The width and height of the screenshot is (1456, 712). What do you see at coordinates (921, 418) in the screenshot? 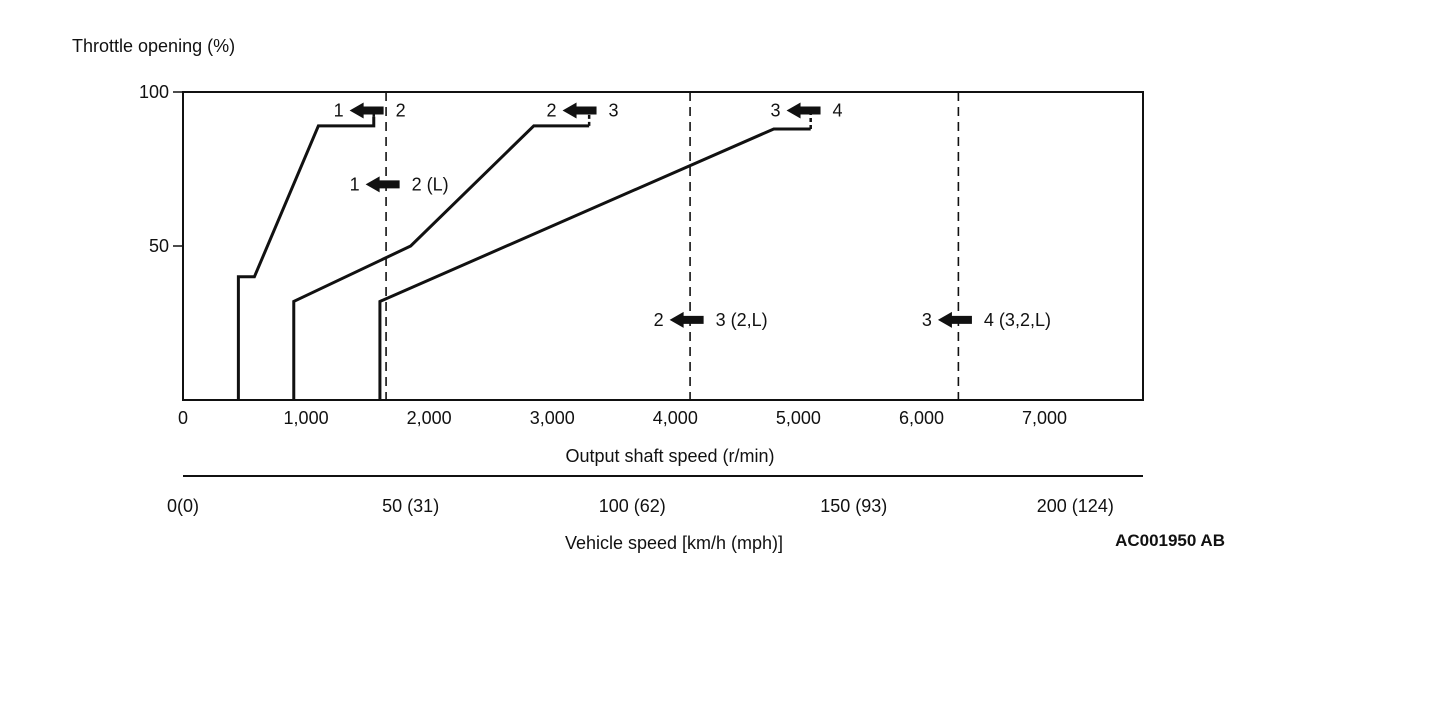
I see `x-tick-label: 6,000` at bounding box center [921, 418].